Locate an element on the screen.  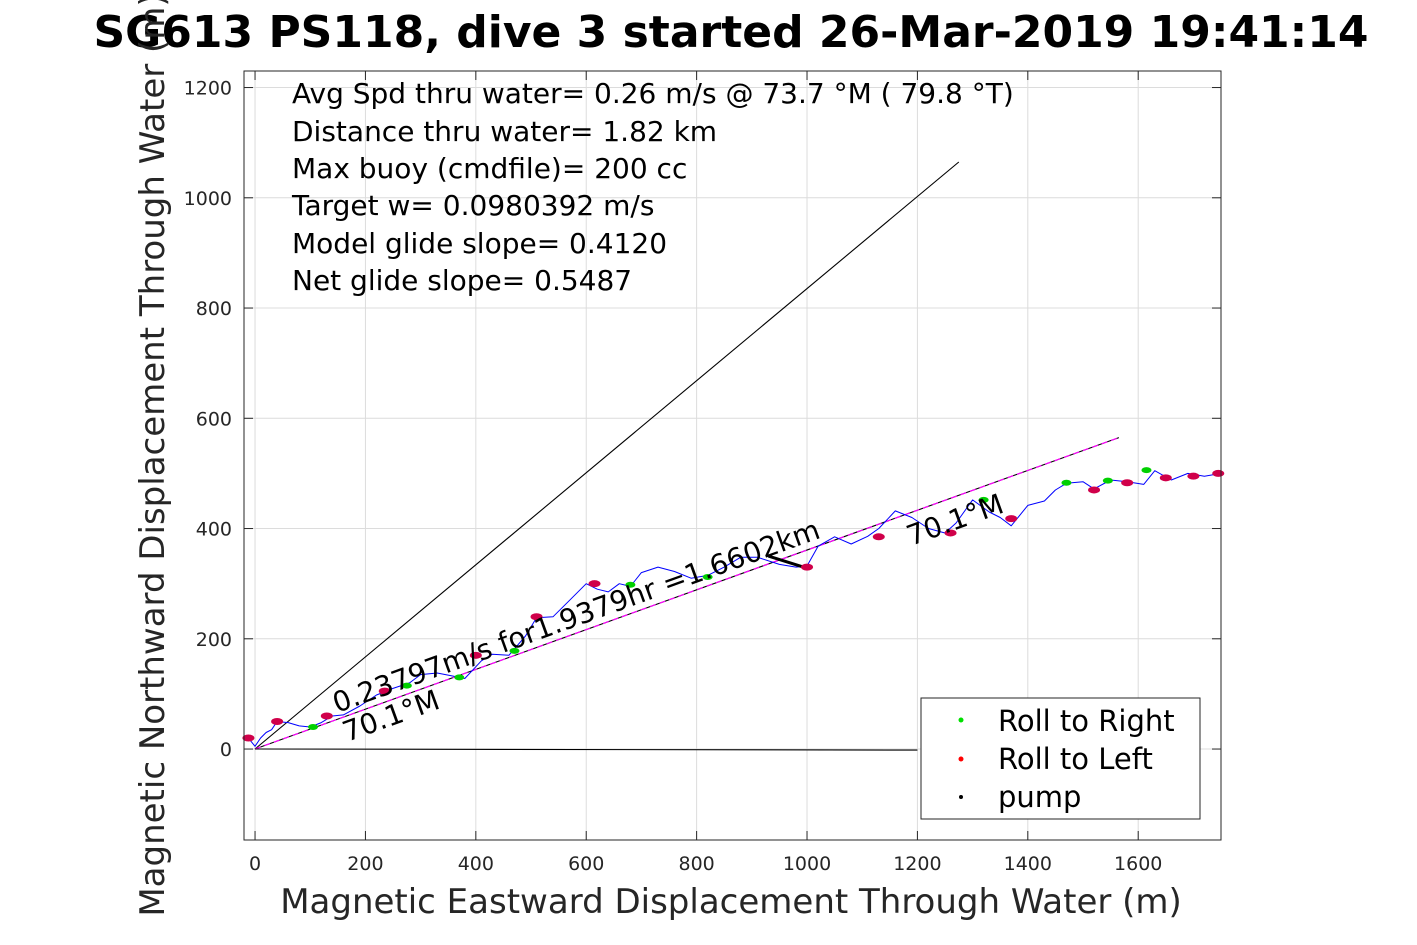
legend-box is located at coordinates (1060, 758).